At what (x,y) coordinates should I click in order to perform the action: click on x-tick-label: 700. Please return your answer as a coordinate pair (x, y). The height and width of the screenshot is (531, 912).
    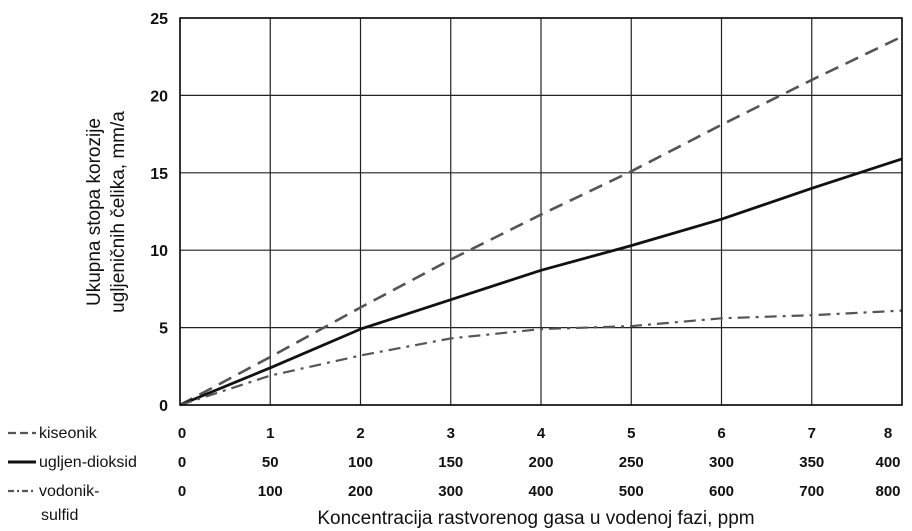
    Looking at the image, I should click on (811, 491).